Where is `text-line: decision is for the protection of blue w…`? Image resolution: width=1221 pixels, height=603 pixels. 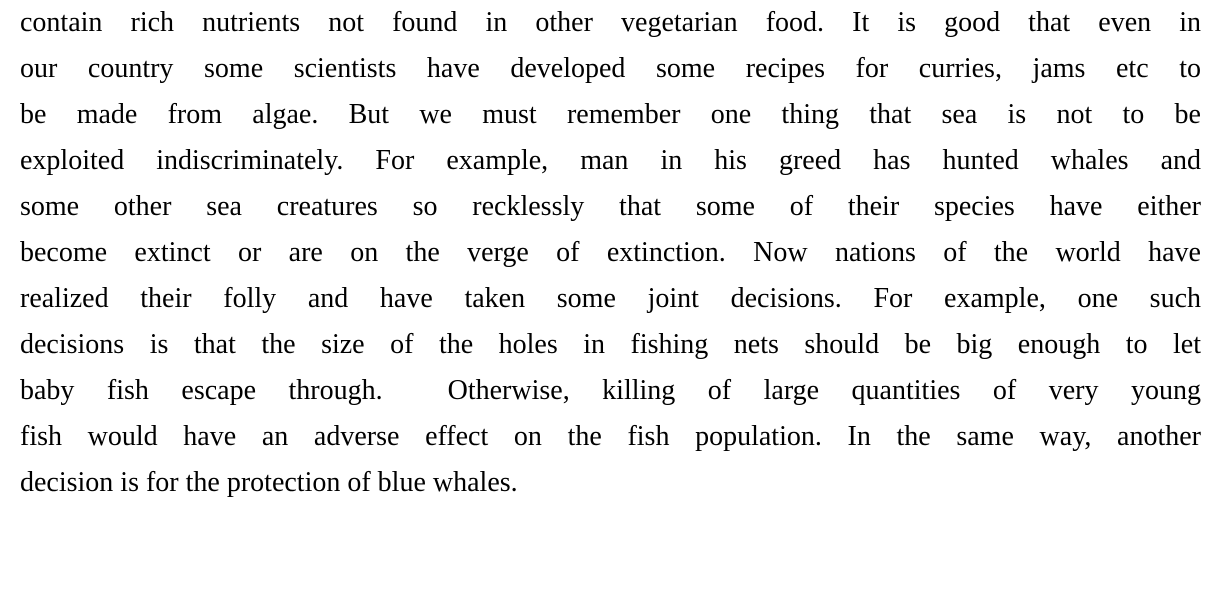 text-line: decision is for the protection of blue w… is located at coordinates (269, 482).